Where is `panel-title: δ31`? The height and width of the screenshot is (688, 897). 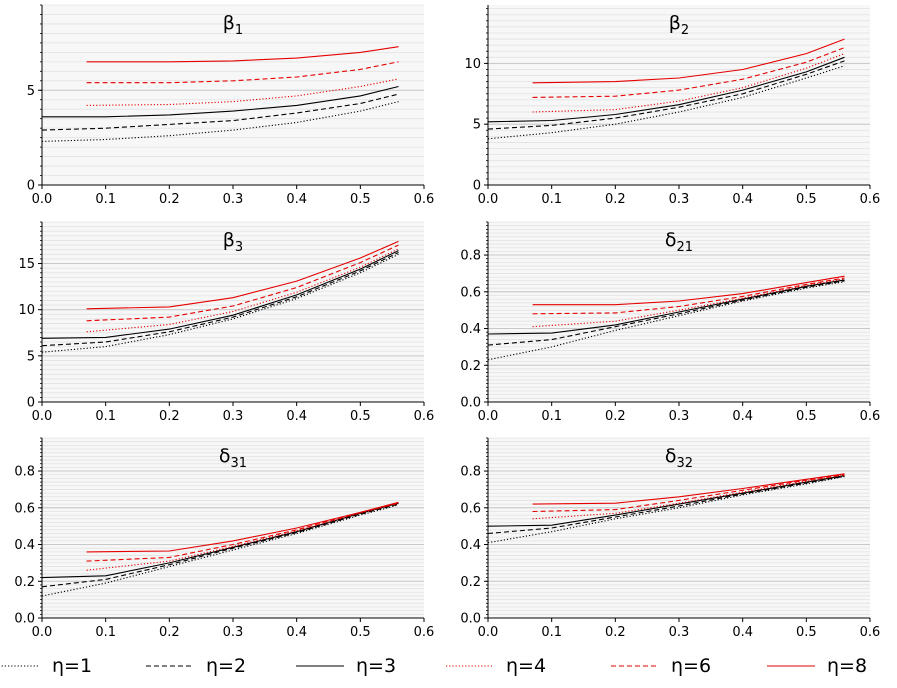
panel-title: δ31 is located at coordinates (233, 458).